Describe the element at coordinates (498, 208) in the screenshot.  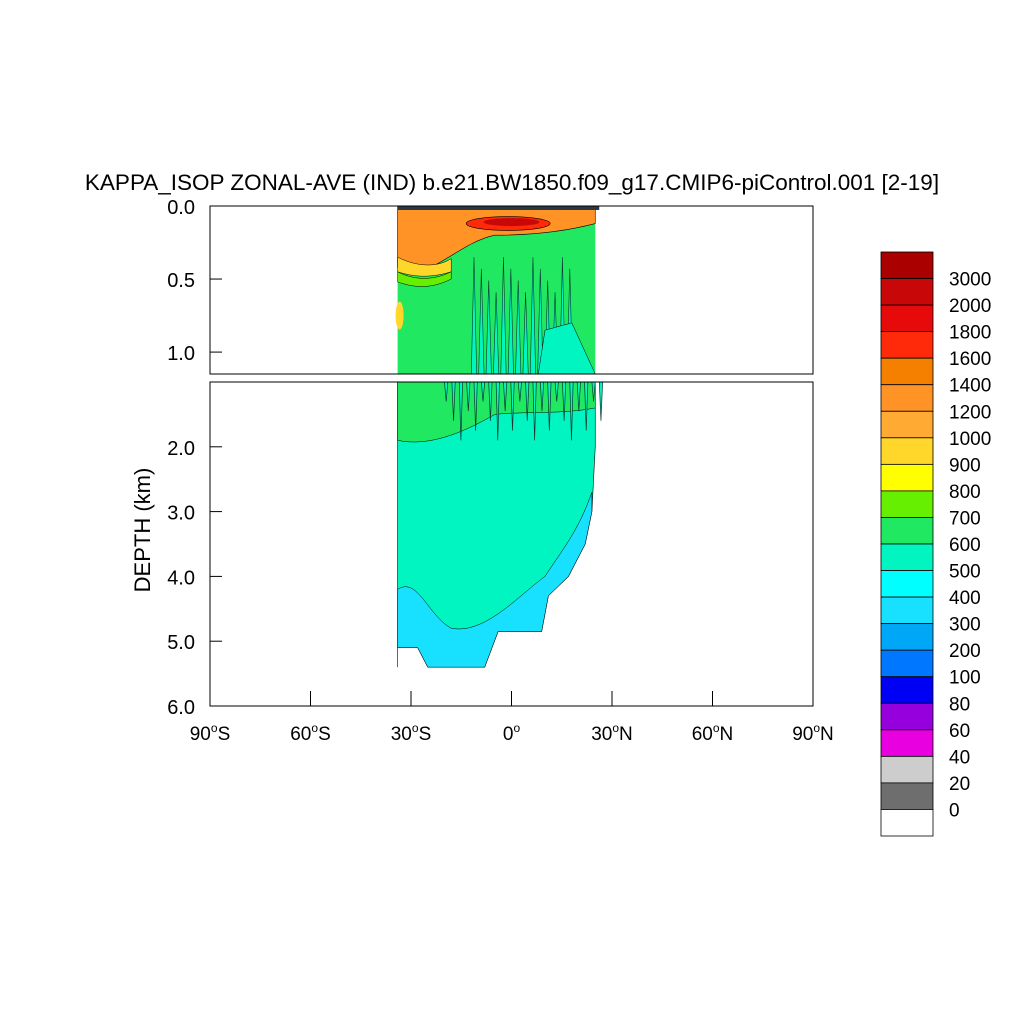
I see `upper-surface-strip` at that location.